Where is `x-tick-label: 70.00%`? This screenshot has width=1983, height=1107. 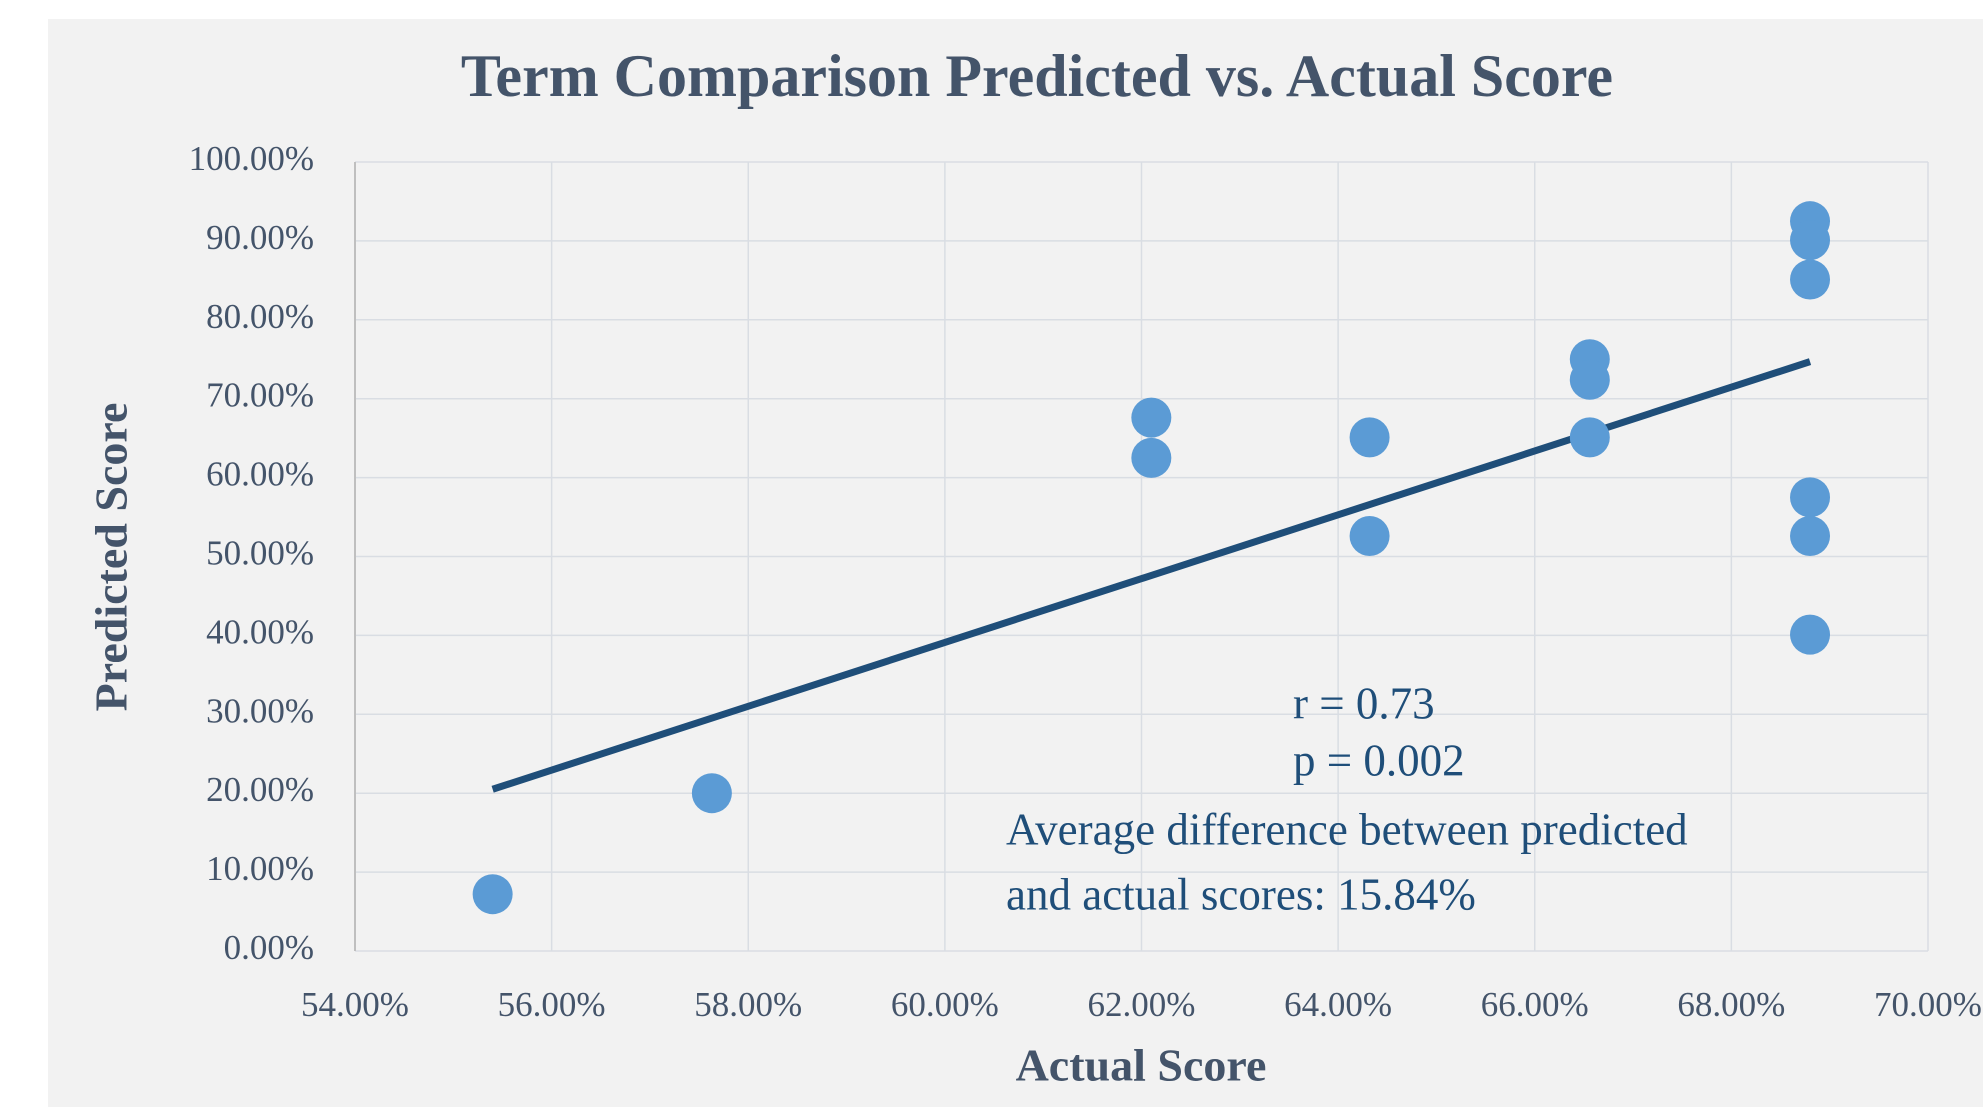
x-tick-label: 70.00% is located at coordinates (1928, 1004).